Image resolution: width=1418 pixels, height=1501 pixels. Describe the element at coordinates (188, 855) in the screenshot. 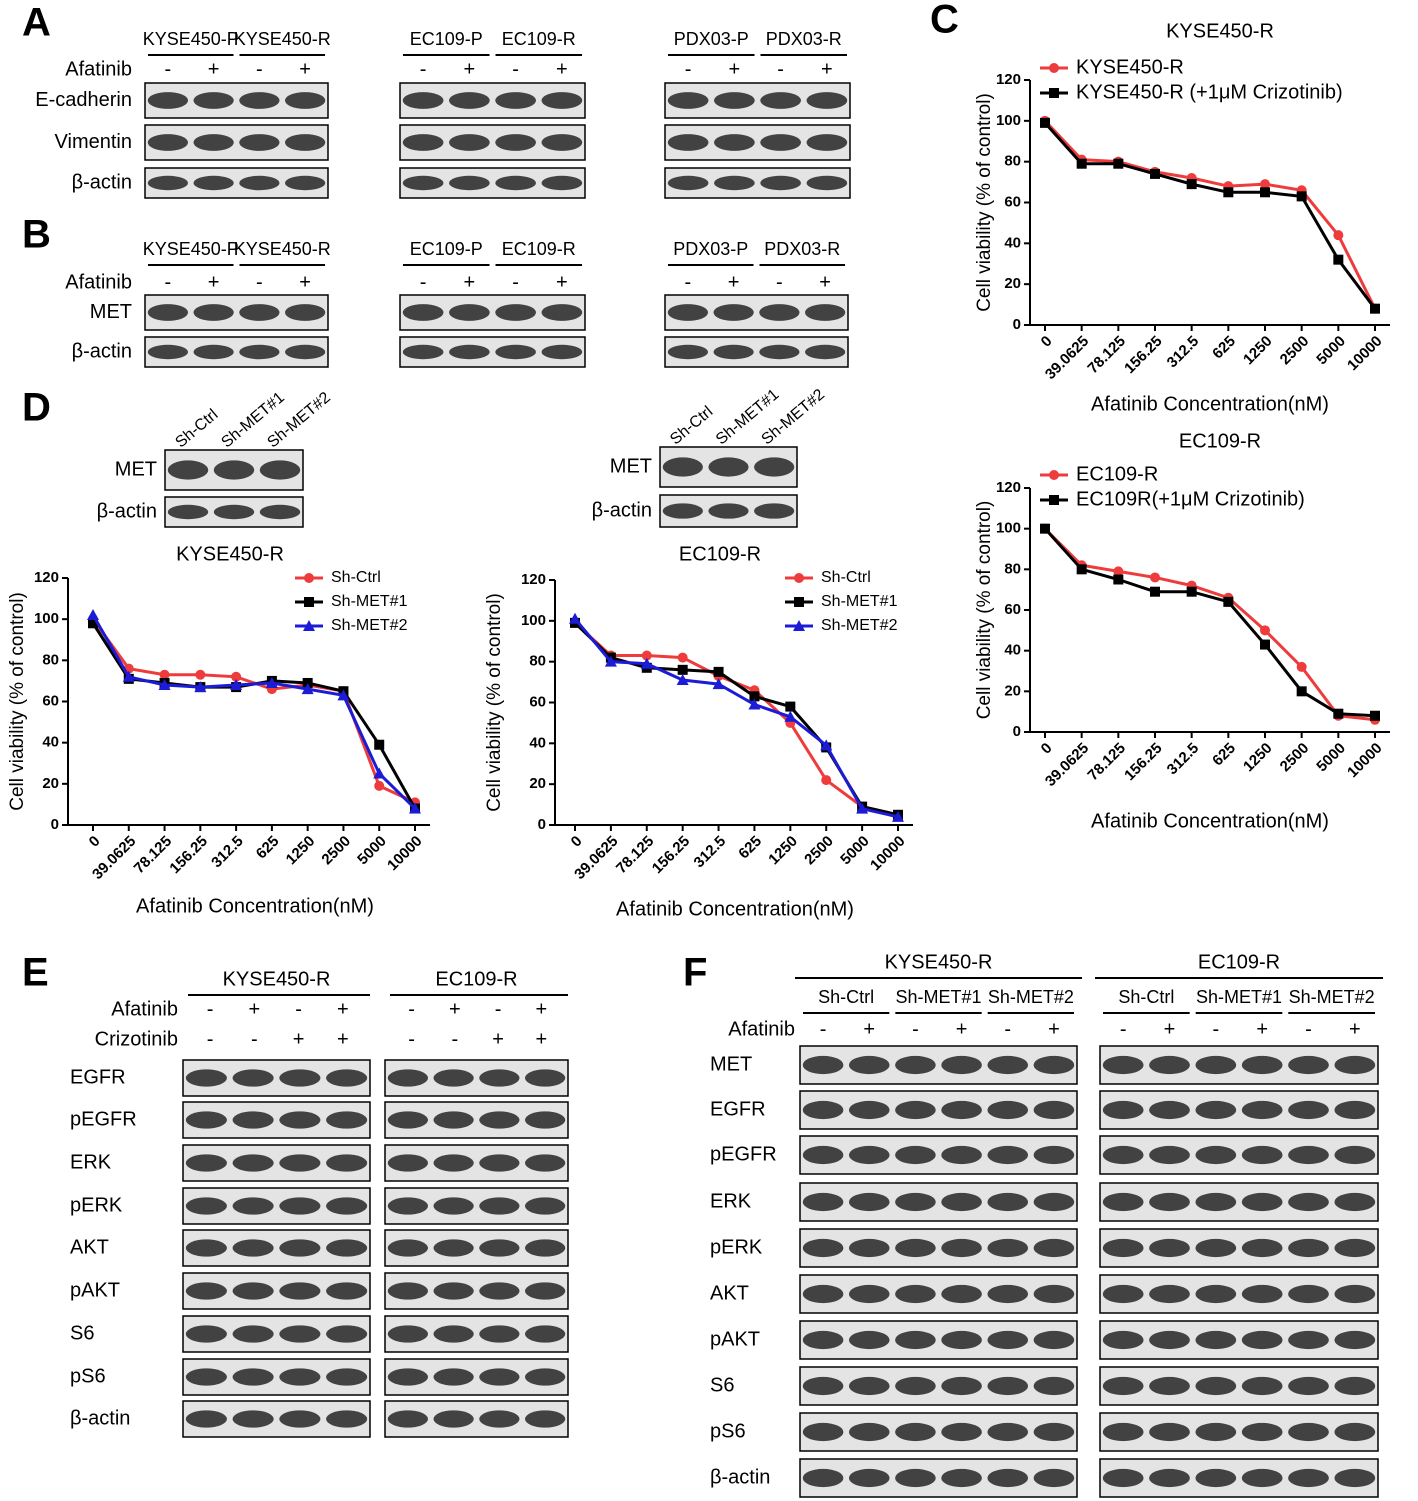

I see `x-tick-label: 156.25` at that location.